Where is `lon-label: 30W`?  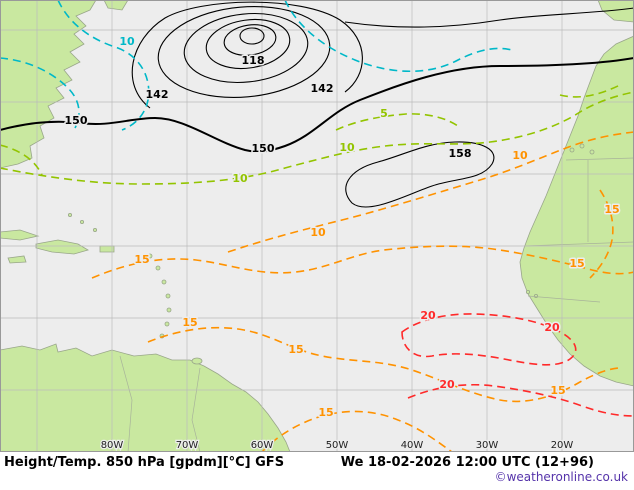 lon-label: 30W is located at coordinates (487, 445).